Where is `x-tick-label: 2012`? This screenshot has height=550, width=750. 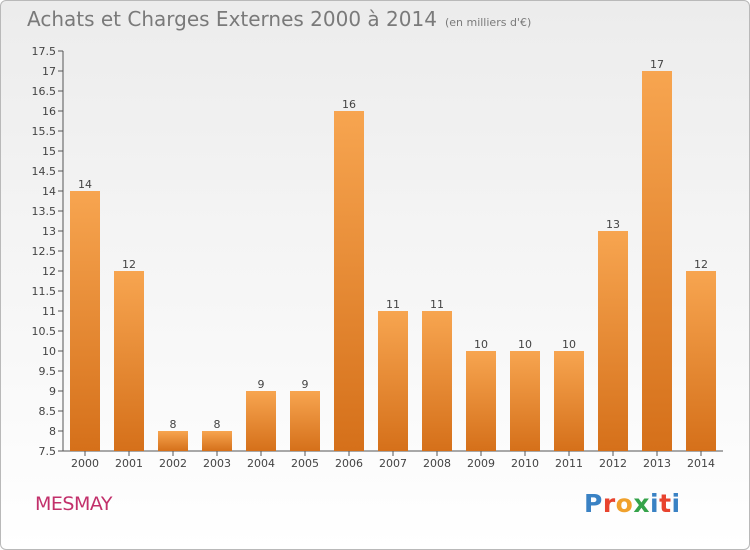 x-tick-label: 2012 is located at coordinates (613, 463).